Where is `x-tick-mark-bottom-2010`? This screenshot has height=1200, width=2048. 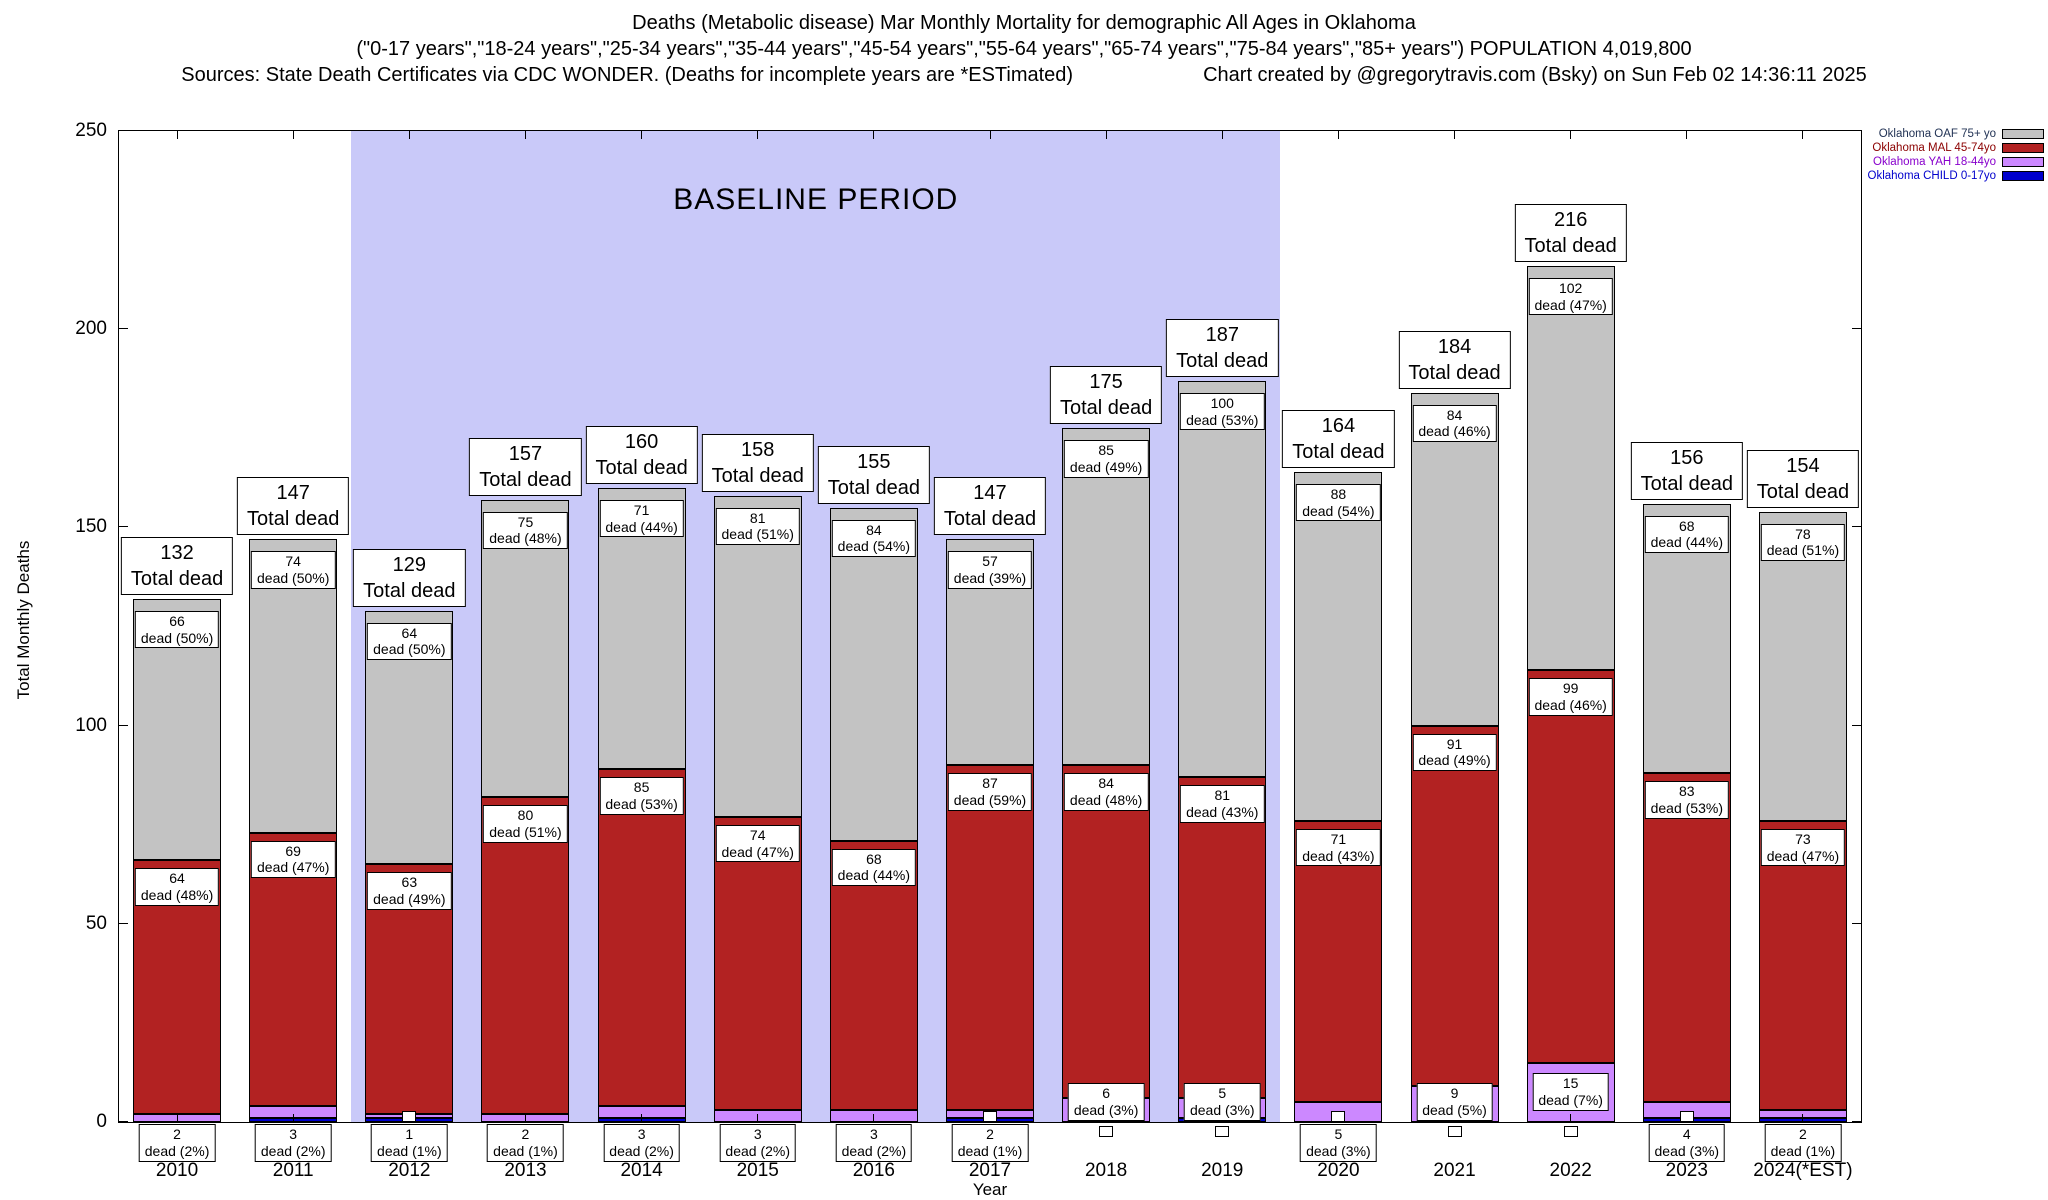 x-tick-mark-bottom-2010 is located at coordinates (177, 1118).